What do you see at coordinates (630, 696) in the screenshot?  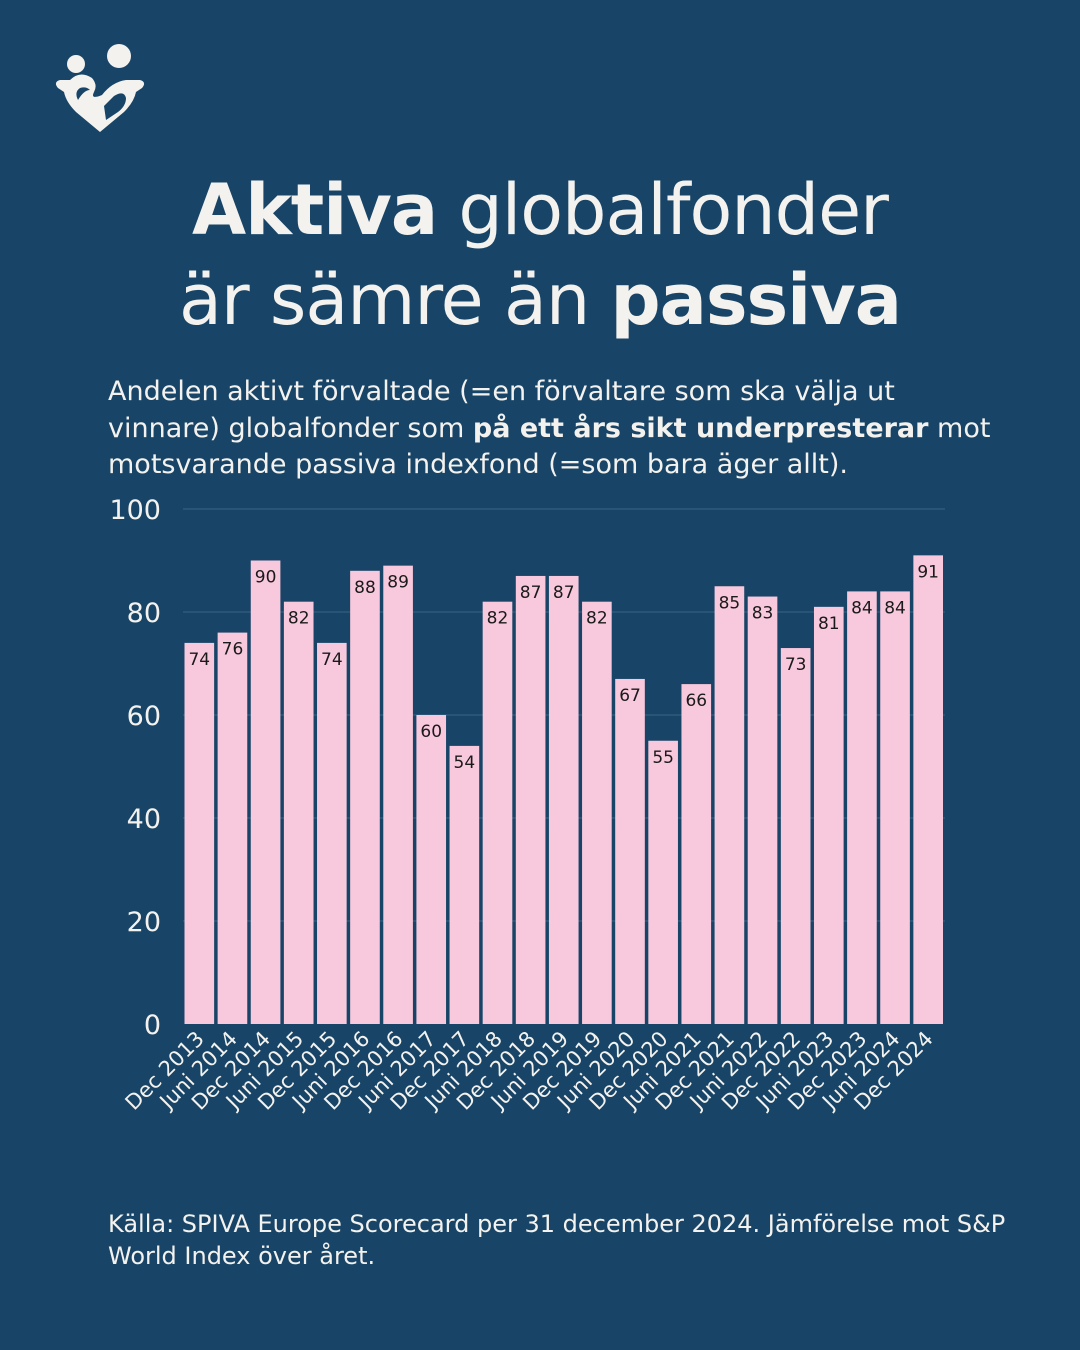 I see `data-label: 67` at bounding box center [630, 696].